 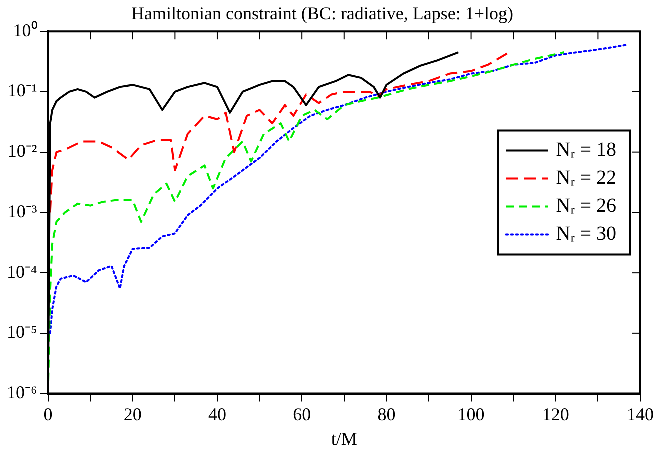 What do you see at coordinates (22, 332) in the screenshot?
I see `y-tick-label: 10⁻⁵` at bounding box center [22, 332].